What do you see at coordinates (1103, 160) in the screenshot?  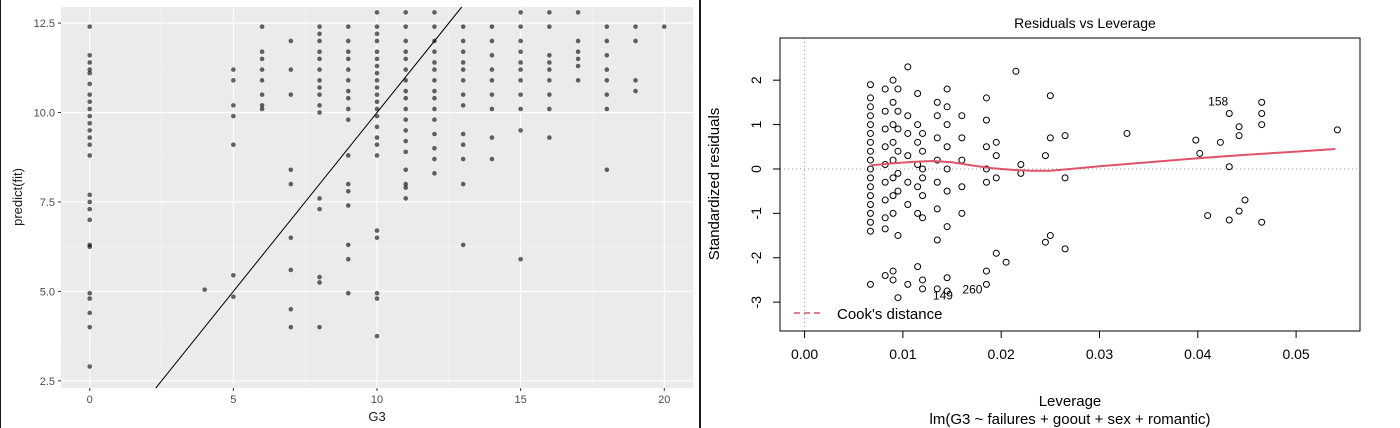 I see `smooth-line` at bounding box center [1103, 160].